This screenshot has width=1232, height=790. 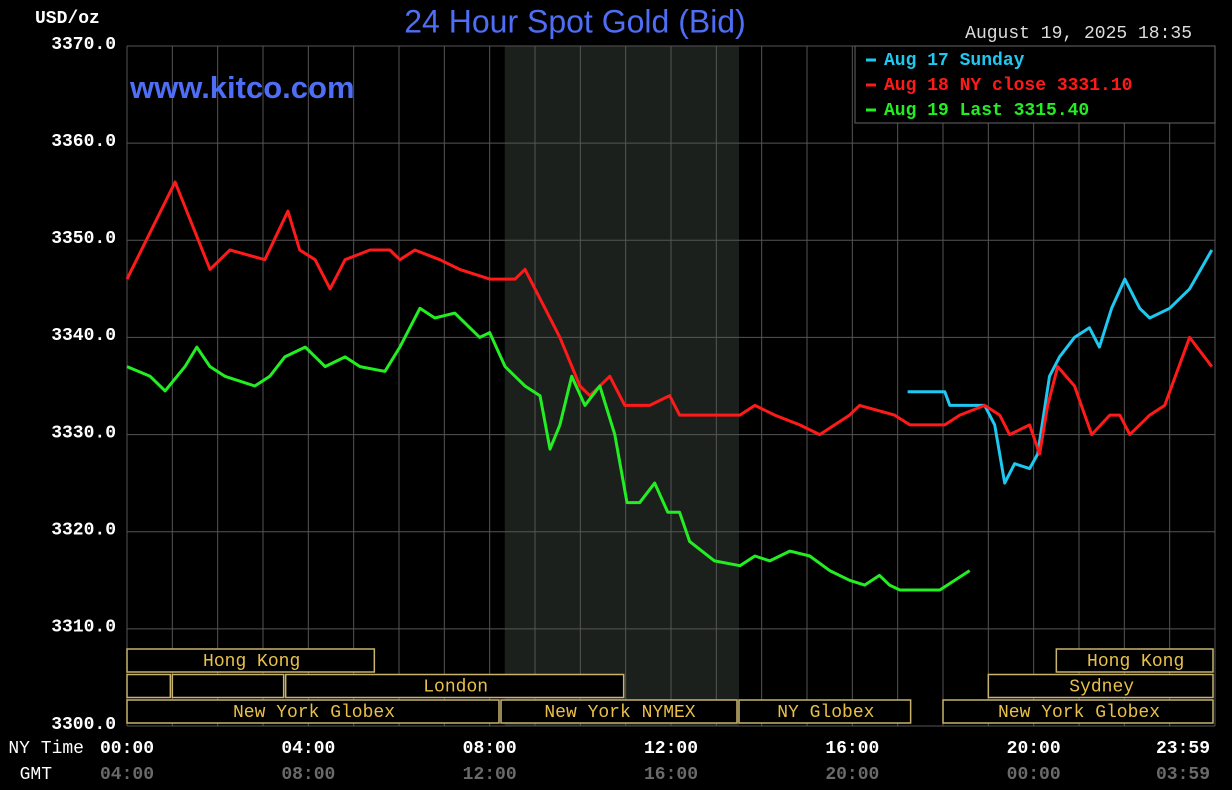 I want to click on legend-label: Aug 19 Last 3315.40, so click(x=986, y=111).